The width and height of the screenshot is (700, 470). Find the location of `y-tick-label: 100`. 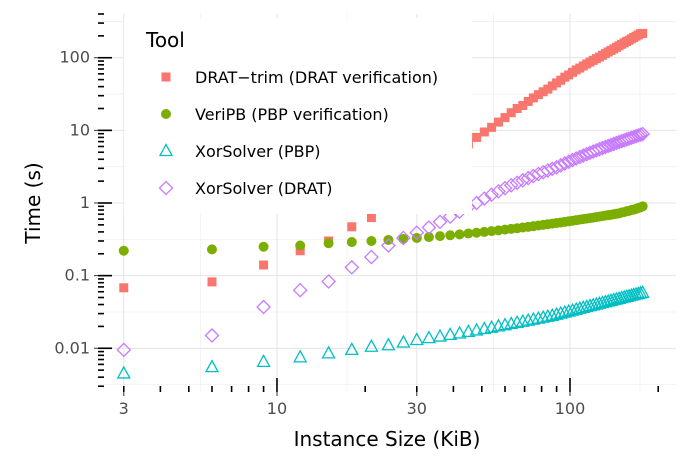

y-tick-label: 100 is located at coordinates (74, 57).